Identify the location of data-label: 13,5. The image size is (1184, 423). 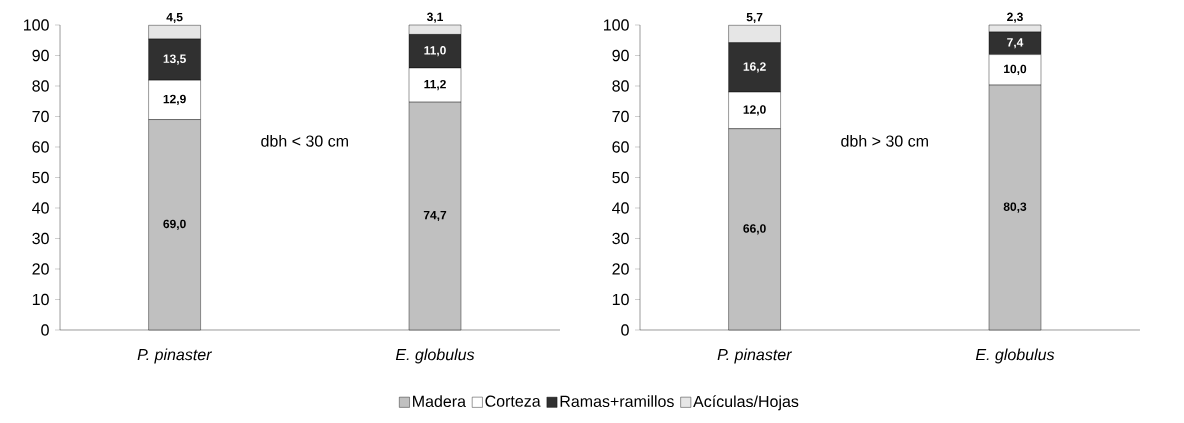
(174, 59).